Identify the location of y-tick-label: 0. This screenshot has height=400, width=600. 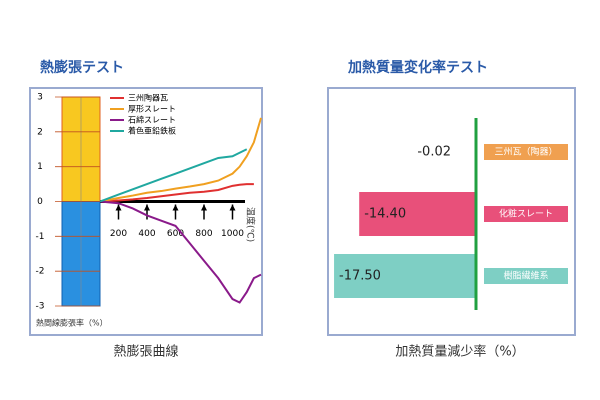
(40, 202).